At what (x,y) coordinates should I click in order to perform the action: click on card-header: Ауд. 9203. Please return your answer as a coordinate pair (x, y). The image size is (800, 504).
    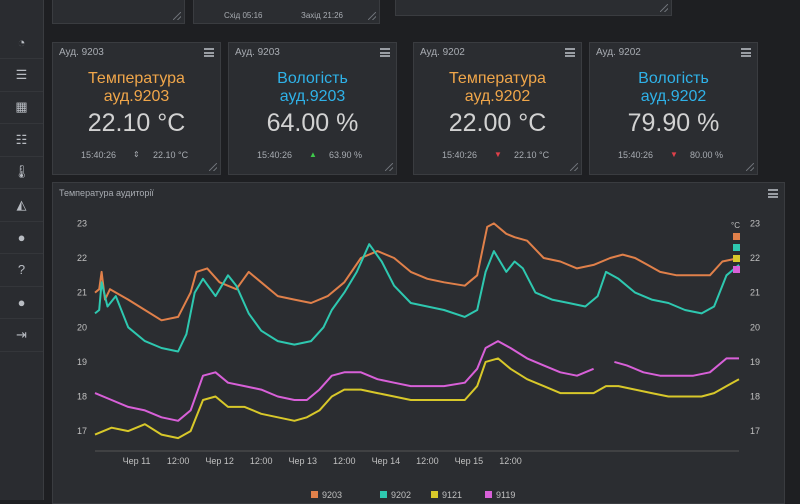
    Looking at the image, I should click on (81, 52).